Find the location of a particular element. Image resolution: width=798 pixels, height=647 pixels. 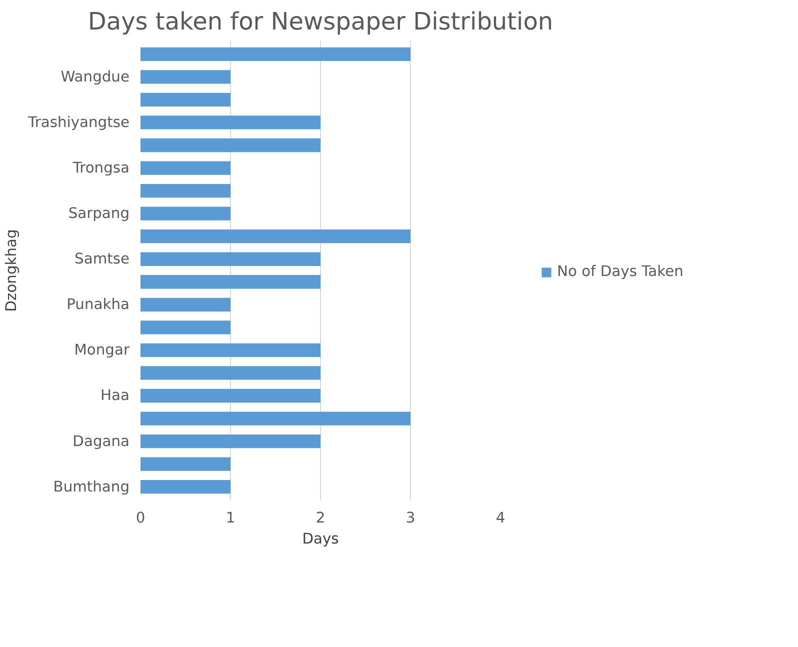

y-axis-title: Dzongkhag is located at coordinates (11, 270).